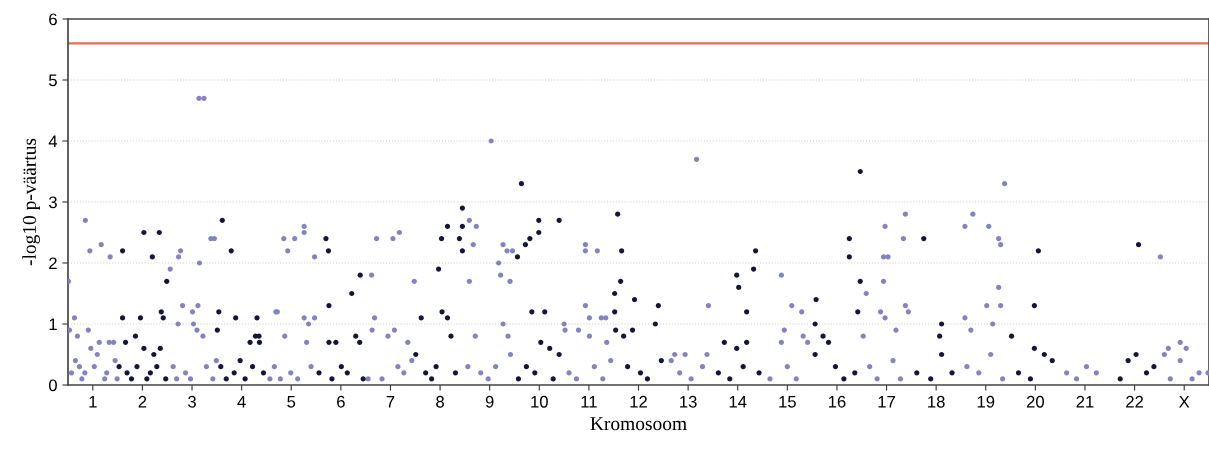 This screenshot has width=1209, height=454. What do you see at coordinates (1184, 402) in the screenshot?
I see `x-tick-label: X` at bounding box center [1184, 402].